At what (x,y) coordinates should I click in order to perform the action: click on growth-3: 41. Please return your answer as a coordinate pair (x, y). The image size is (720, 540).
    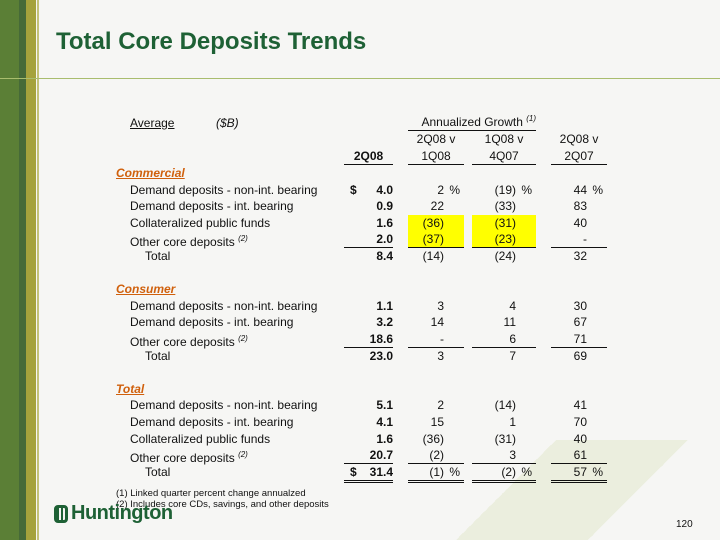
    Looking at the image, I should click on (579, 405).